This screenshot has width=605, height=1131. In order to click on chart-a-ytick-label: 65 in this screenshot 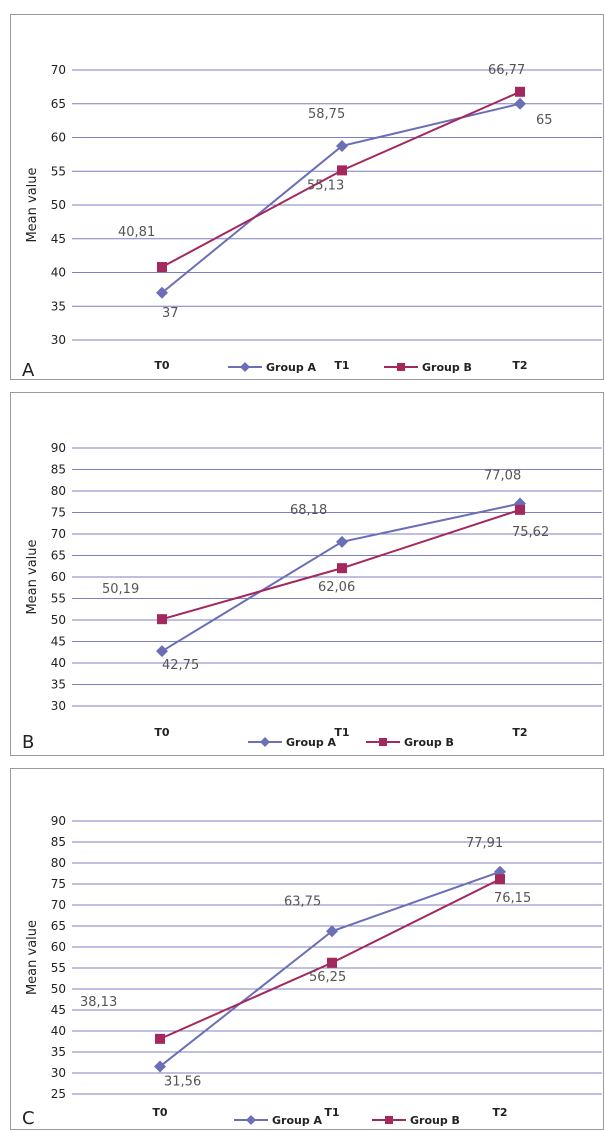, I will do `click(58, 104)`.